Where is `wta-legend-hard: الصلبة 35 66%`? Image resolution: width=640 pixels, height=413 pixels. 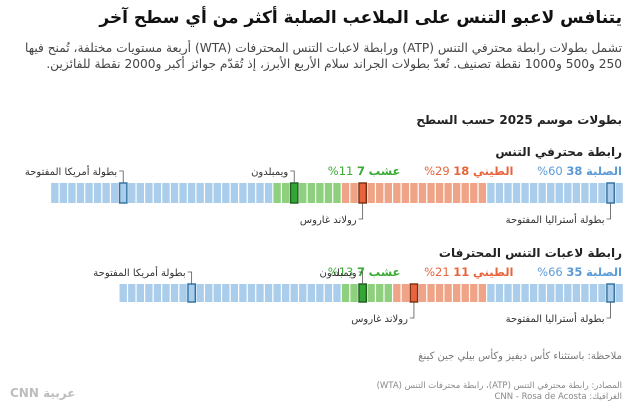
wta-legend-hard: الصلبة 35 66% is located at coordinates (574, 272).